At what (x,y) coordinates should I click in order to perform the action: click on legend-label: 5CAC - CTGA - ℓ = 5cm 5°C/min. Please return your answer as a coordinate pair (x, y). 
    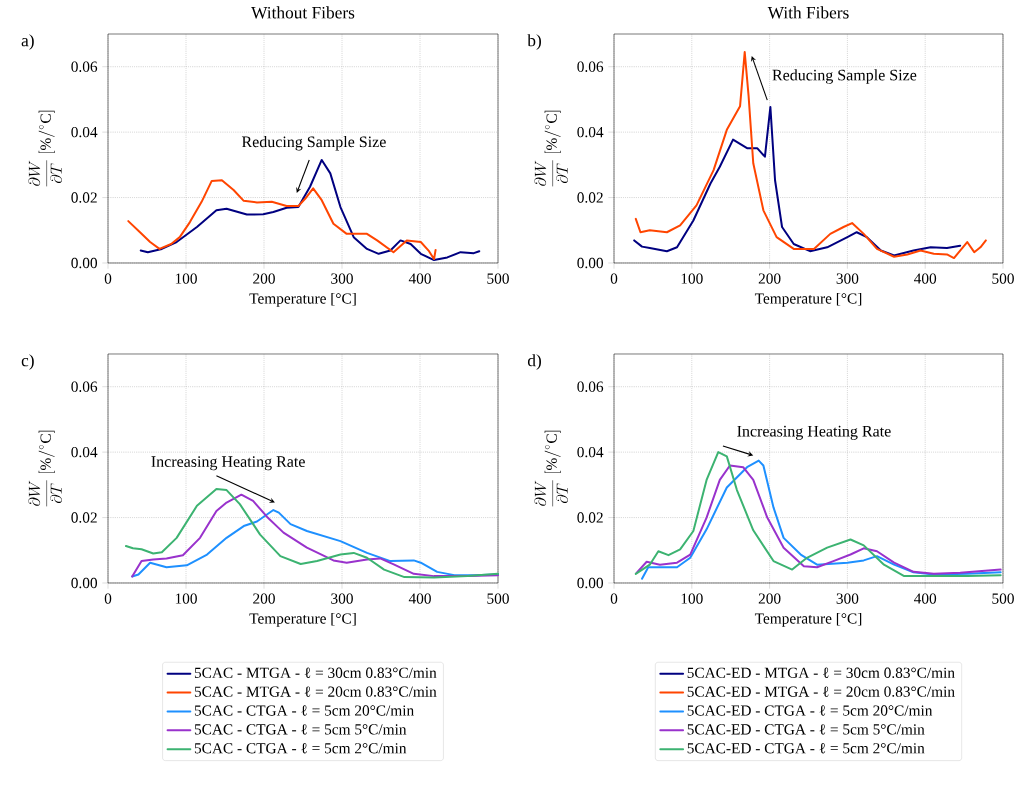
    Looking at the image, I should click on (300, 729).